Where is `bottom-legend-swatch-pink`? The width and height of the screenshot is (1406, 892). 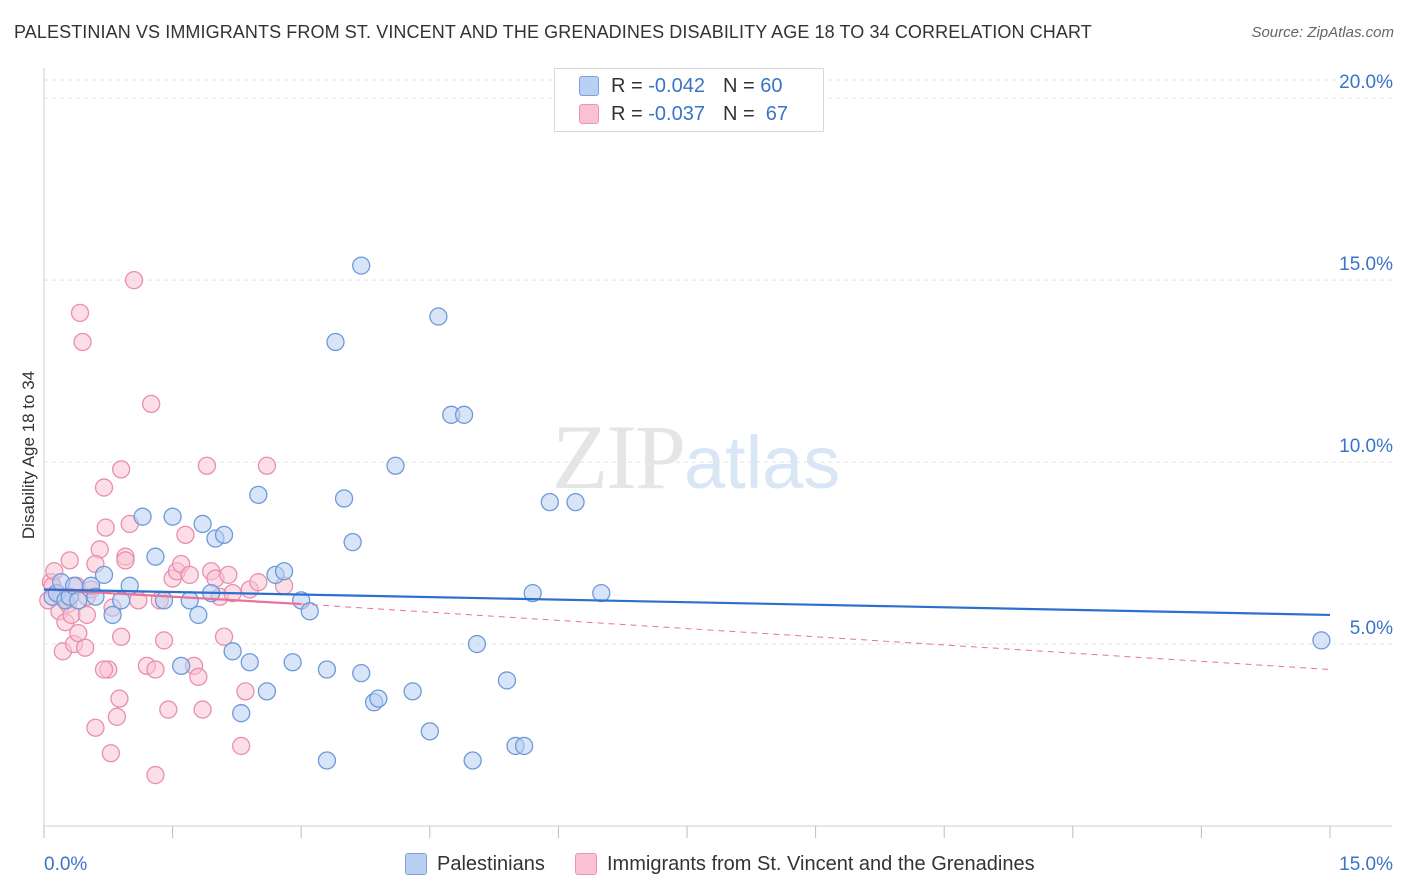
bottom-legend-swatch-pink is located at coordinates (586, 864).